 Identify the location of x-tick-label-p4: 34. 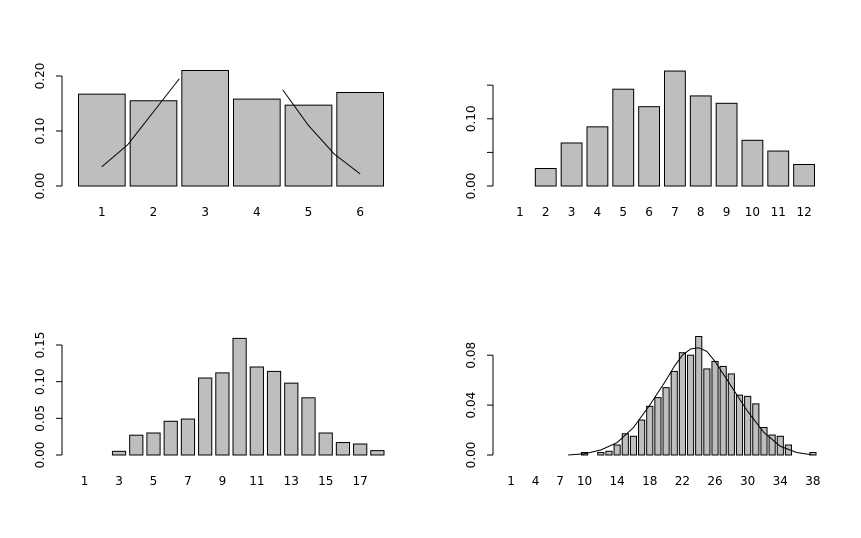
(780, 481).